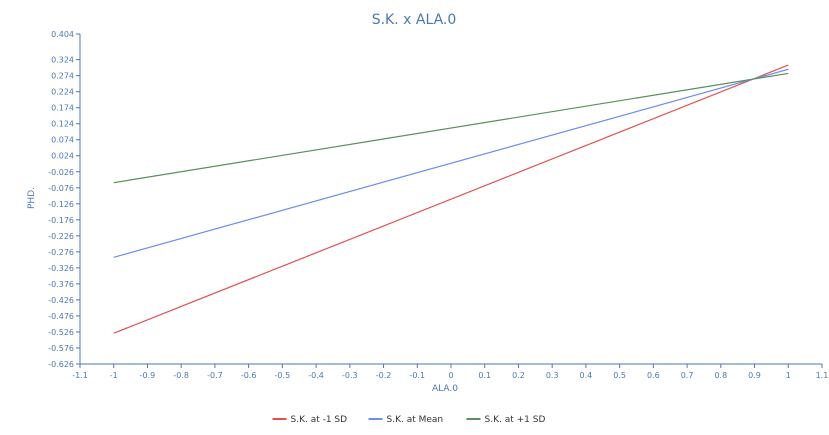 This screenshot has height=435, width=829. Describe the element at coordinates (32, 198) in the screenshot. I see `y-axis-label: PHD.` at that location.